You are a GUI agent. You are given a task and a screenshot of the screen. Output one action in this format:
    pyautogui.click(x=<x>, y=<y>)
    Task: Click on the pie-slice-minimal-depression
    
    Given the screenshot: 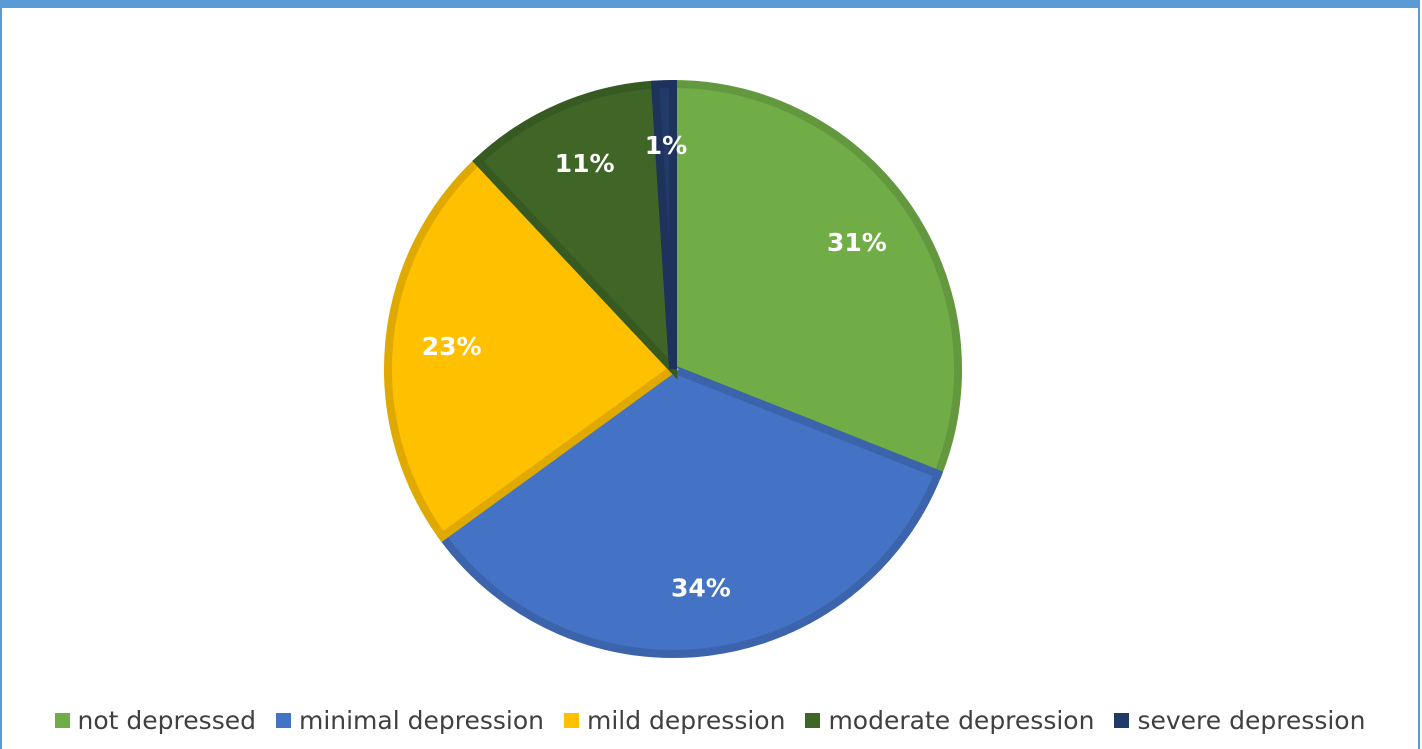 What is the action you would take?
    pyautogui.click(x=690, y=511)
    